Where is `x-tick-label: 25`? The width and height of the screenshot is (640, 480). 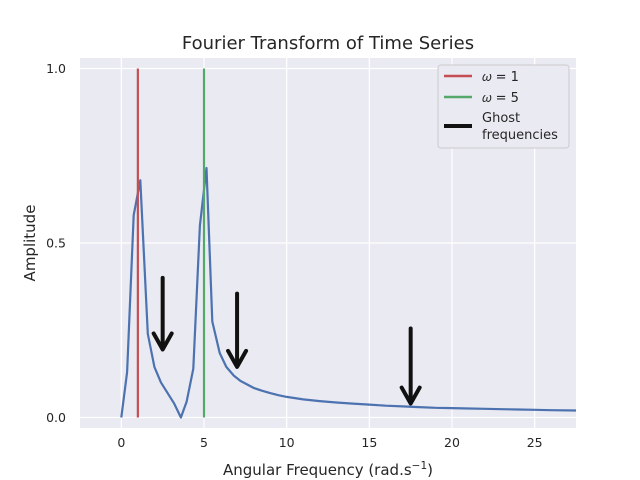 x-tick-label: 25 is located at coordinates (535, 442).